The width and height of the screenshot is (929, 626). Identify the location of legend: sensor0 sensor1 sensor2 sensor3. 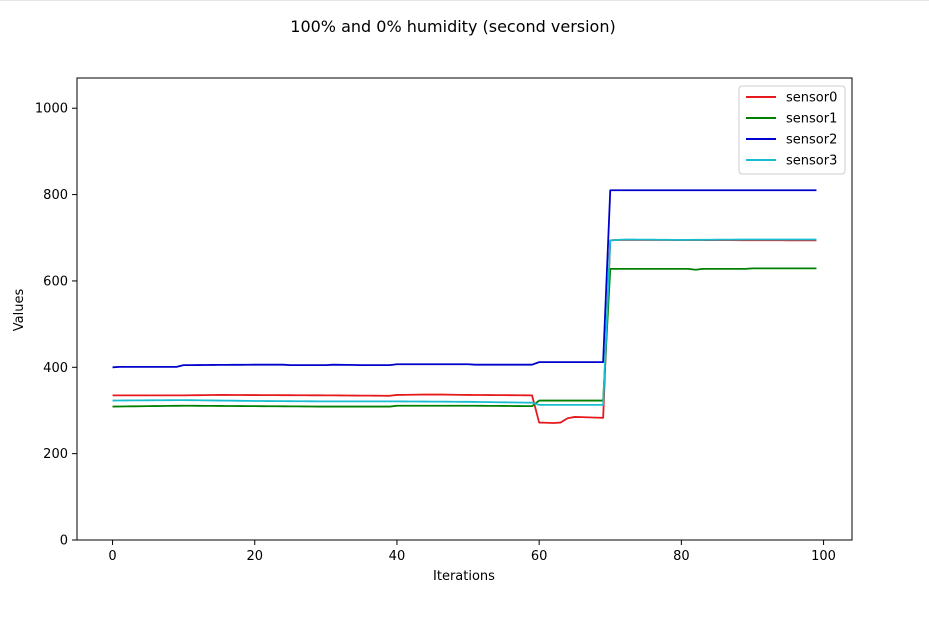
(792, 130).